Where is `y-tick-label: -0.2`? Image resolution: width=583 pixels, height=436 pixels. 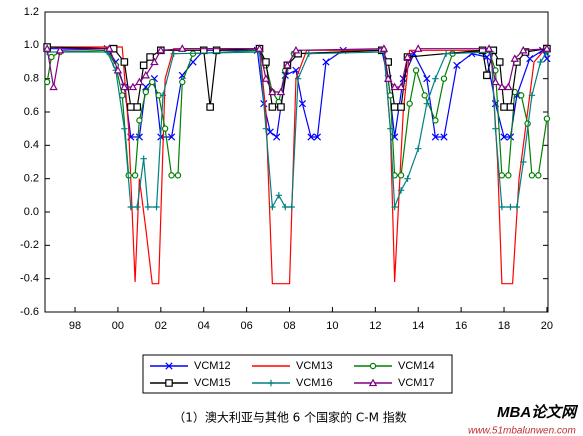
y-tick-label: -0.2 is located at coordinates (29, 245).